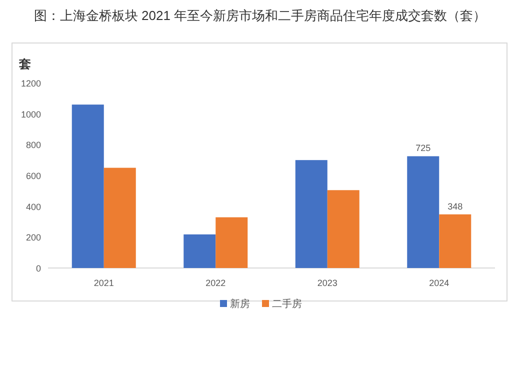 The height and width of the screenshot is (368, 520). What do you see at coordinates (38, 269) in the screenshot?
I see `y-tick-label: 0` at bounding box center [38, 269].